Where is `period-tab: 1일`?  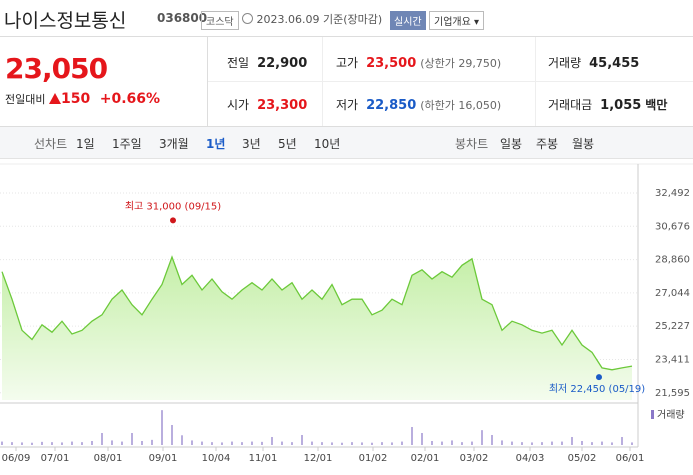 period-tab: 1일 is located at coordinates (85, 144).